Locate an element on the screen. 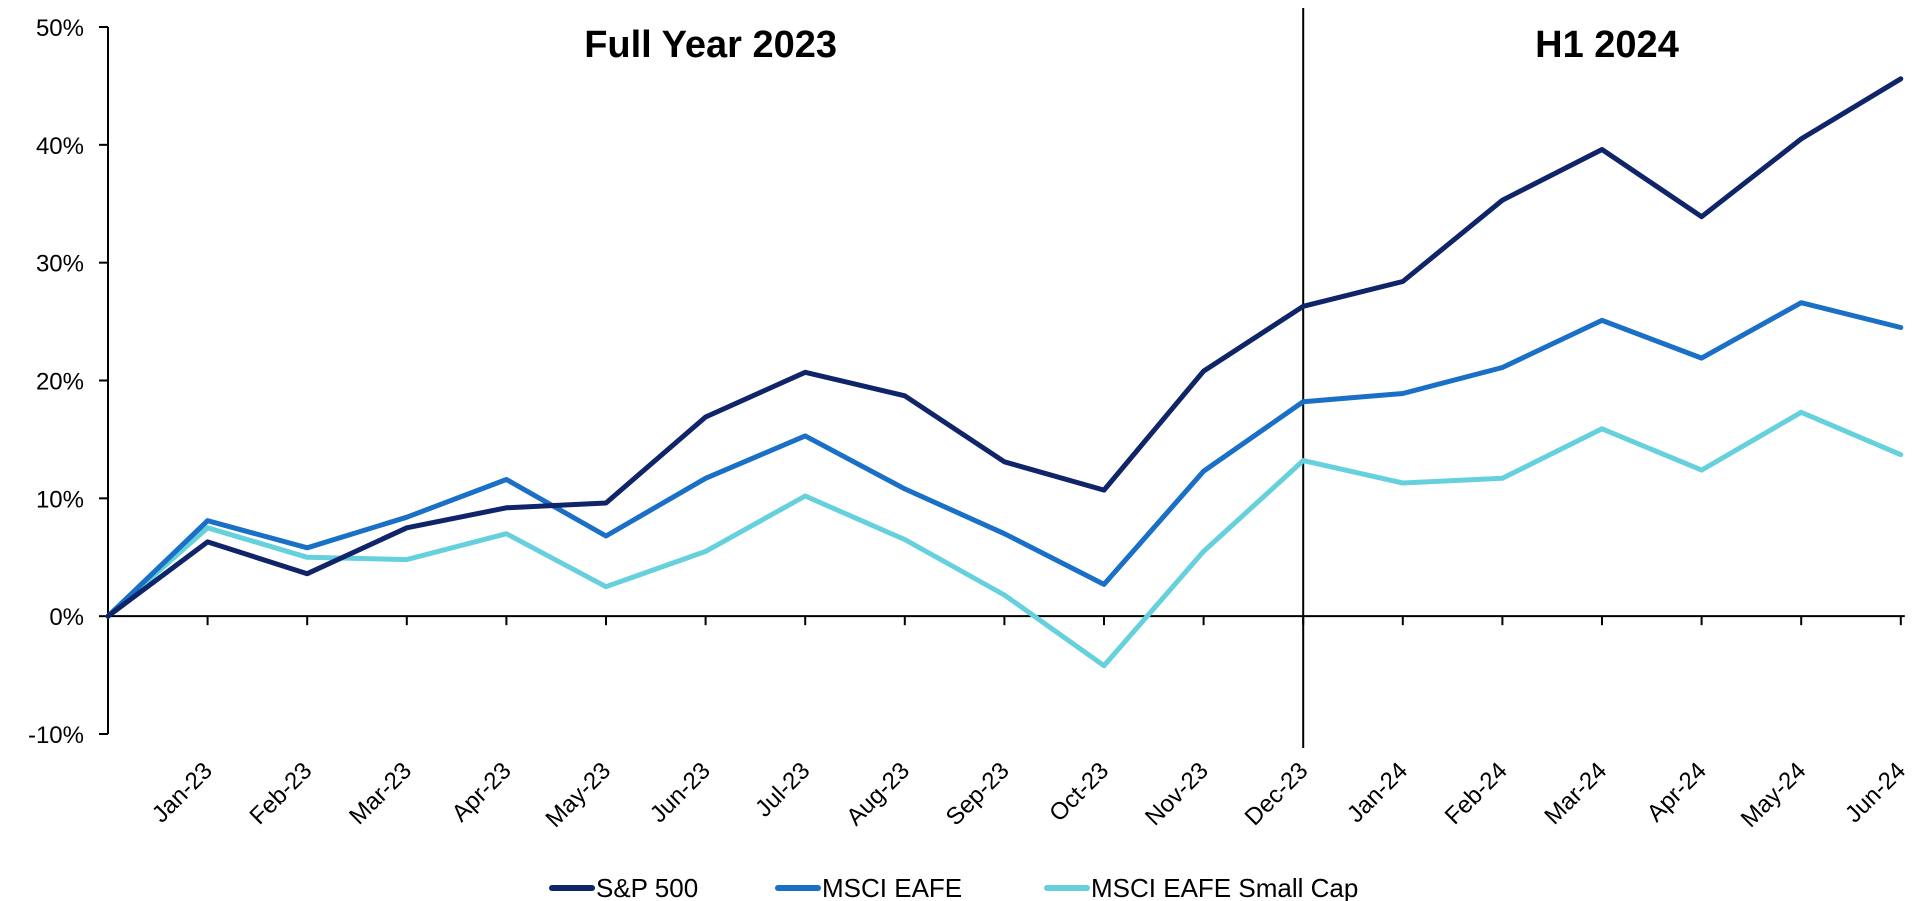  x-tick-label: Jan-23 is located at coordinates (182, 792).